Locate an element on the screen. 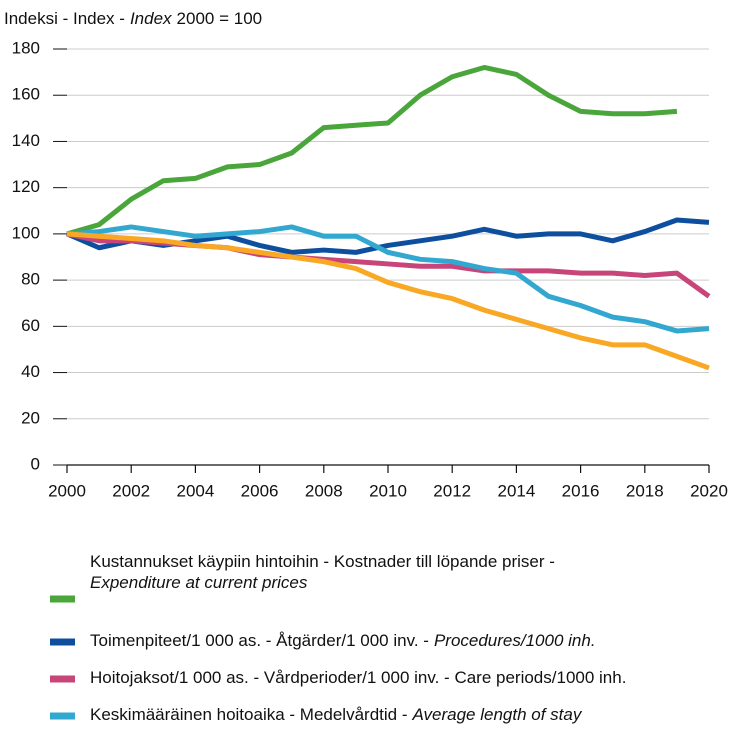  title-part: 2000 = 100 is located at coordinates (220, 18).